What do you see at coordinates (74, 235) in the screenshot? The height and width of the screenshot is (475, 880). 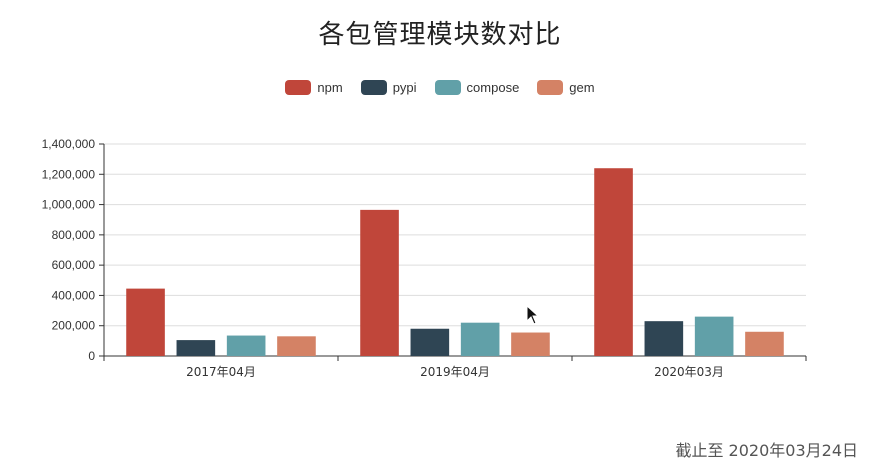 I see `y-tick-label: 800,000` at bounding box center [74, 235].